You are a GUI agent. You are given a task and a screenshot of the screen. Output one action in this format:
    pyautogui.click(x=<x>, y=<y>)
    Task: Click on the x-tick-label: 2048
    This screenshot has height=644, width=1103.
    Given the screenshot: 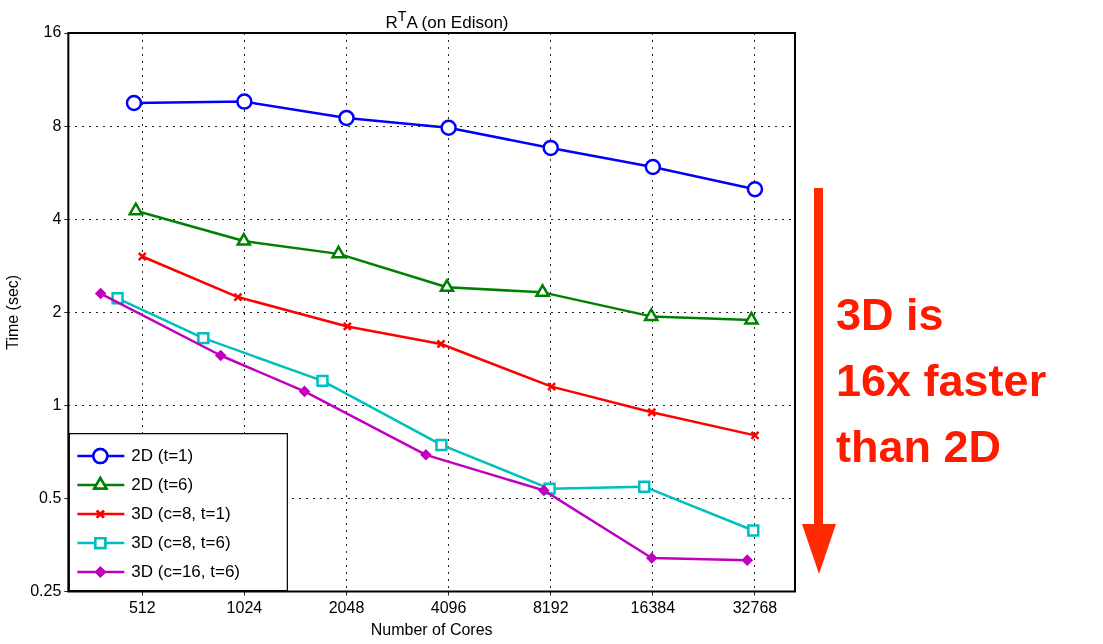 What is the action you would take?
    pyautogui.click(x=346, y=607)
    